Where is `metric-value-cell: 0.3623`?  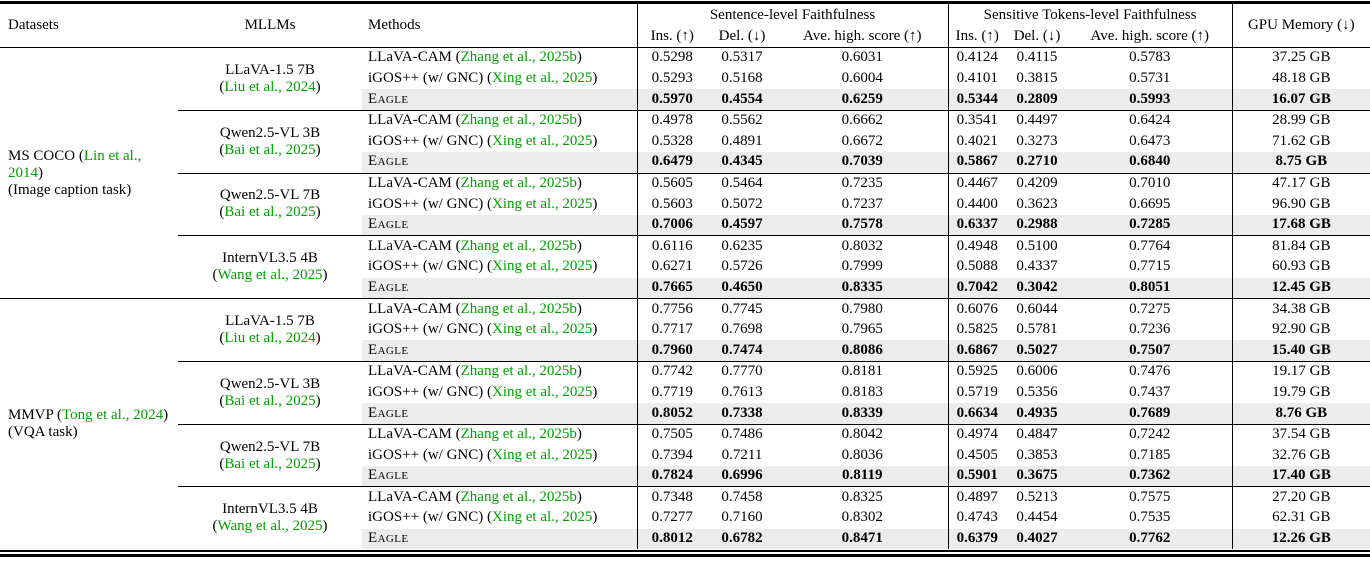
metric-value-cell: 0.3623 is located at coordinates (1037, 203).